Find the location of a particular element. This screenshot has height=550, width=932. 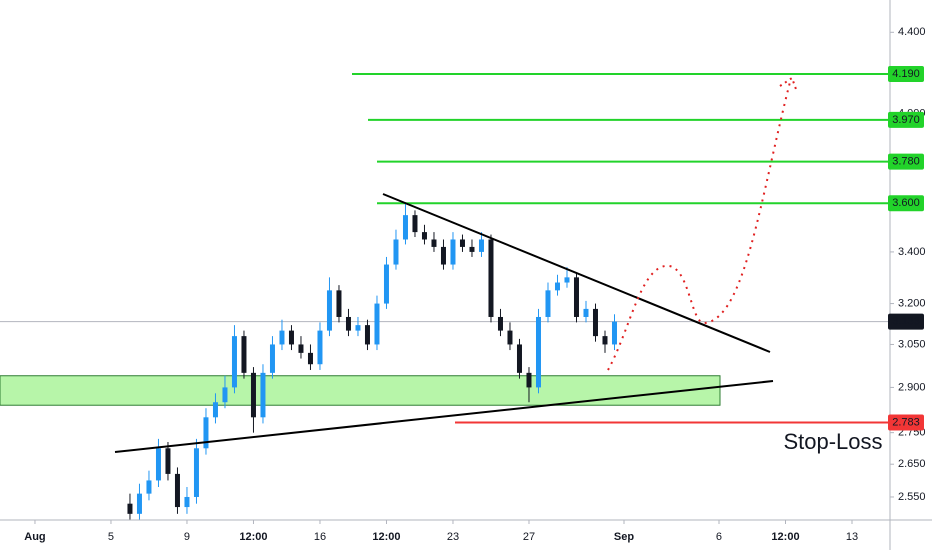

y-tick-label: 3.200 is located at coordinates (912, 303).